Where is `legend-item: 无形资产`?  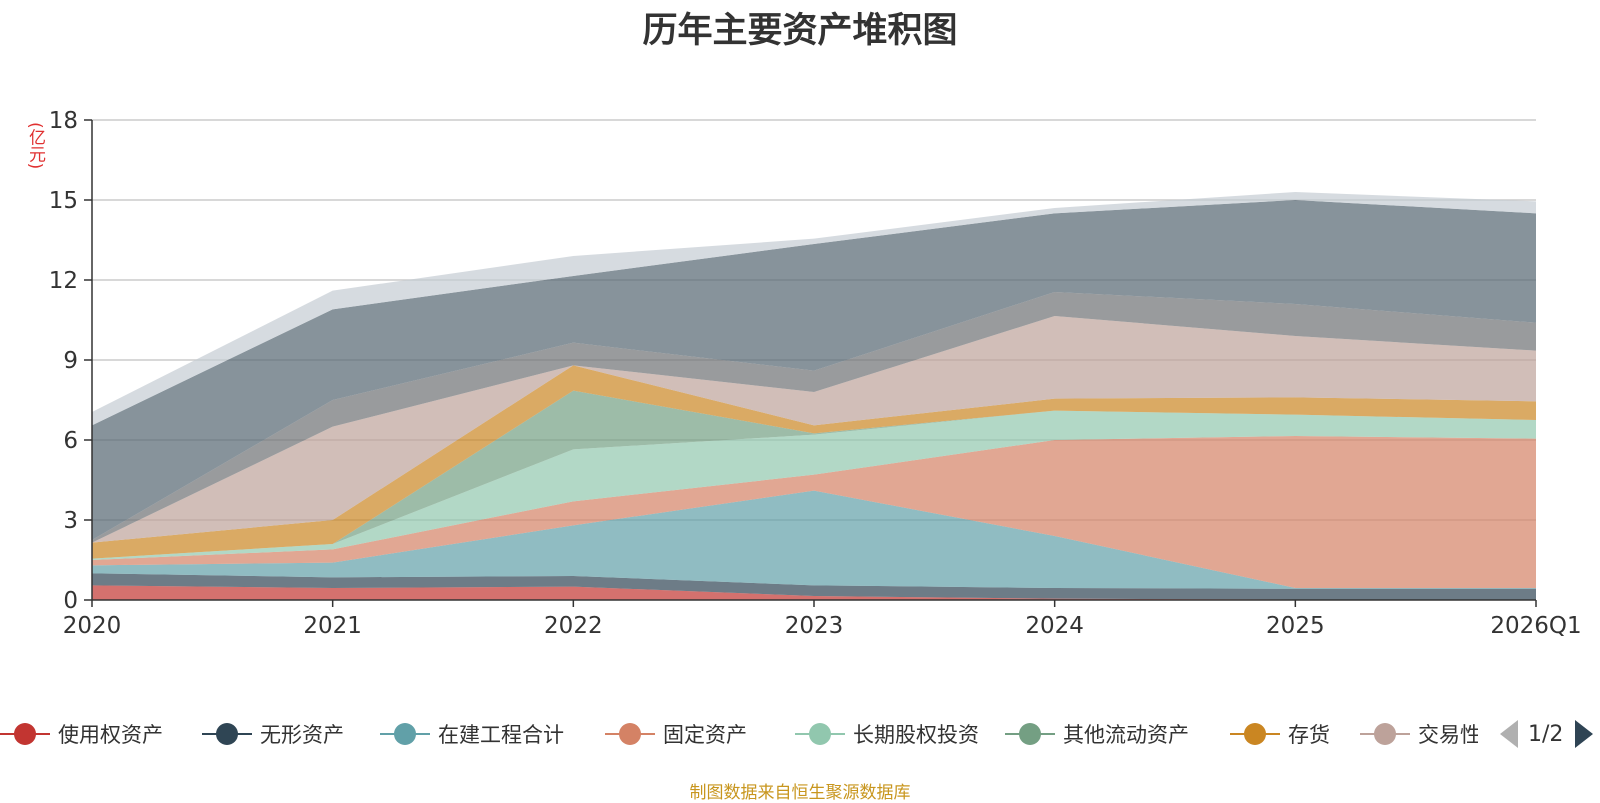
legend-item: 无形资产 is located at coordinates (273, 734).